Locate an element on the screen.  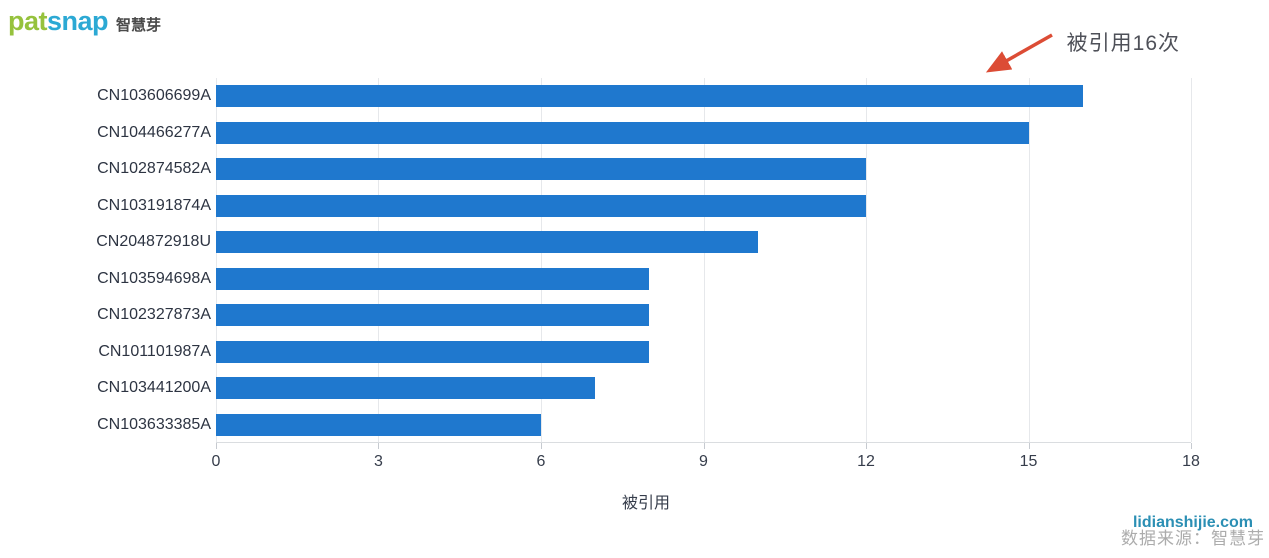
bar-CN103633385A is located at coordinates (378, 424).